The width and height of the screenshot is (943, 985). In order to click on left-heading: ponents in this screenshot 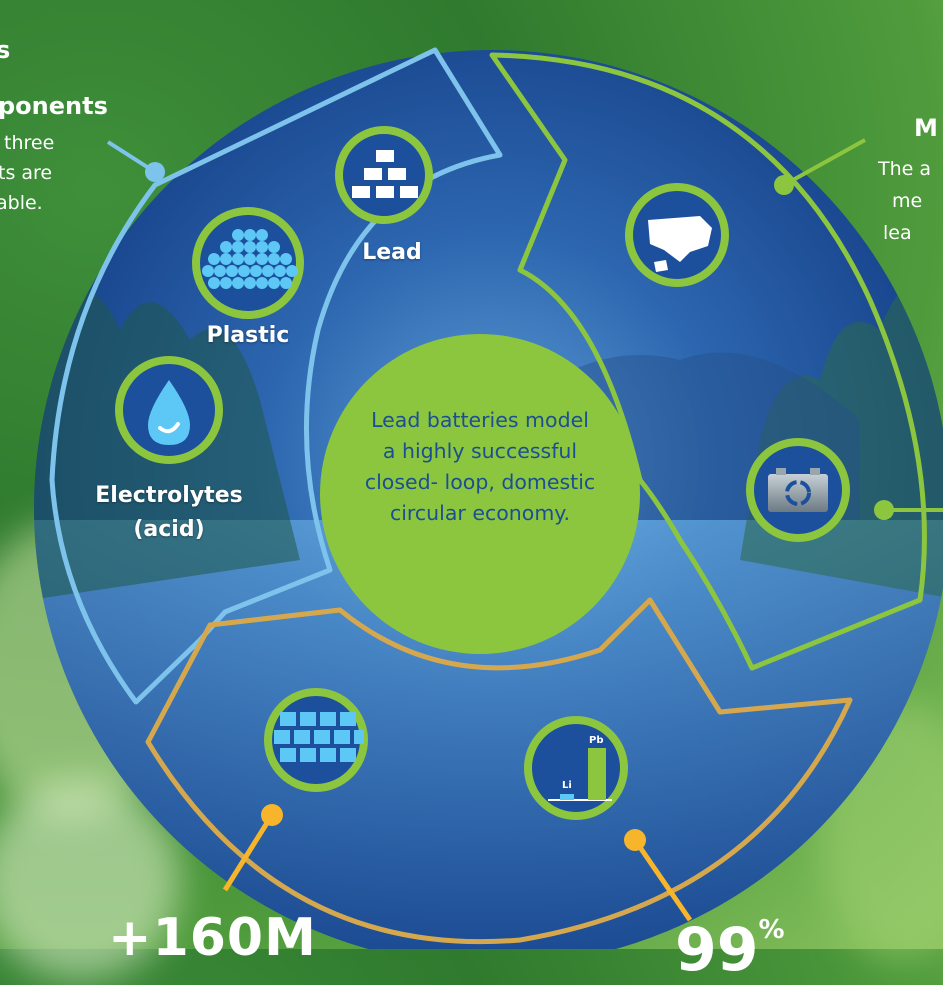, I will do `click(54, 106)`.